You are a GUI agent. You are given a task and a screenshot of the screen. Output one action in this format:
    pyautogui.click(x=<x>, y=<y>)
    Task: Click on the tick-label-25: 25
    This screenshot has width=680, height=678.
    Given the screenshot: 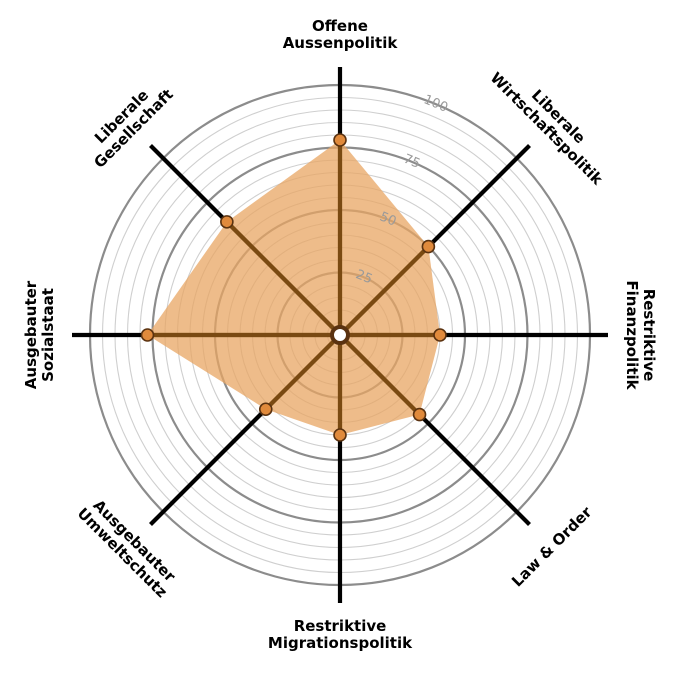 What is the action you would take?
    pyautogui.click(x=363, y=277)
    